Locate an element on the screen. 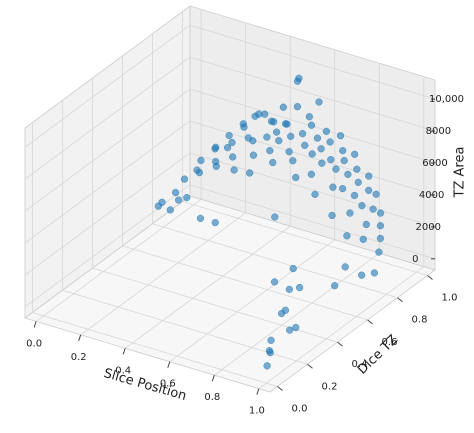  z-tick-label: 0 is located at coordinates (415, 259).